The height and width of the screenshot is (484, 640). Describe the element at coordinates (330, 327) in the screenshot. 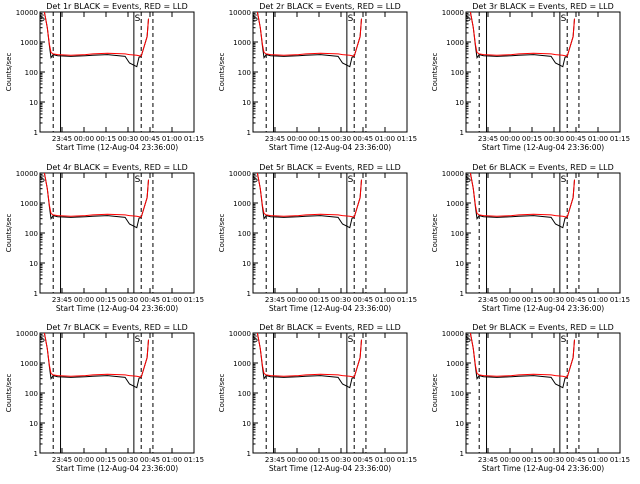

I see `panel-title: Det 8r BLACK = Events, RED = LLD` at that location.